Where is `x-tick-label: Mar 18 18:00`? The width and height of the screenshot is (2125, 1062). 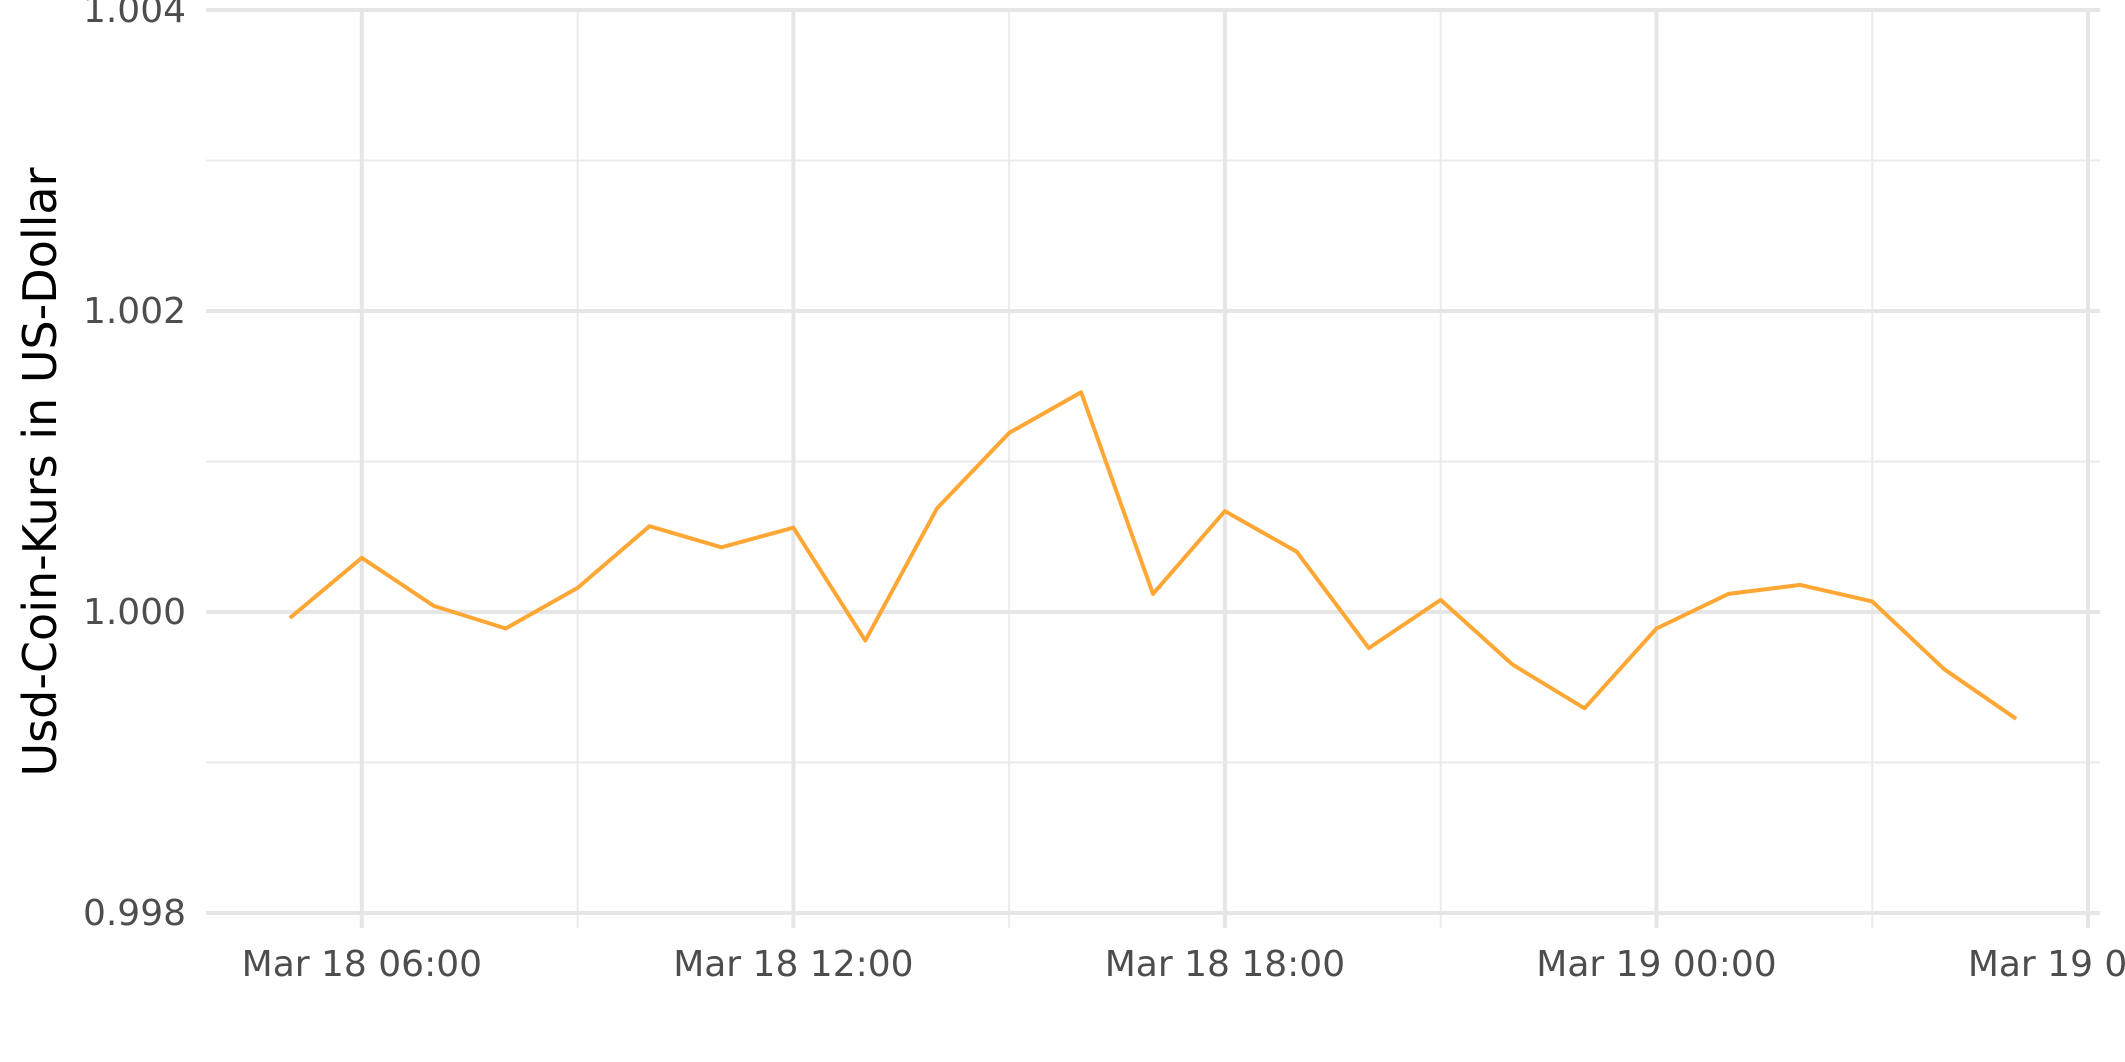 x-tick-label: Mar 18 18:00 is located at coordinates (1225, 964).